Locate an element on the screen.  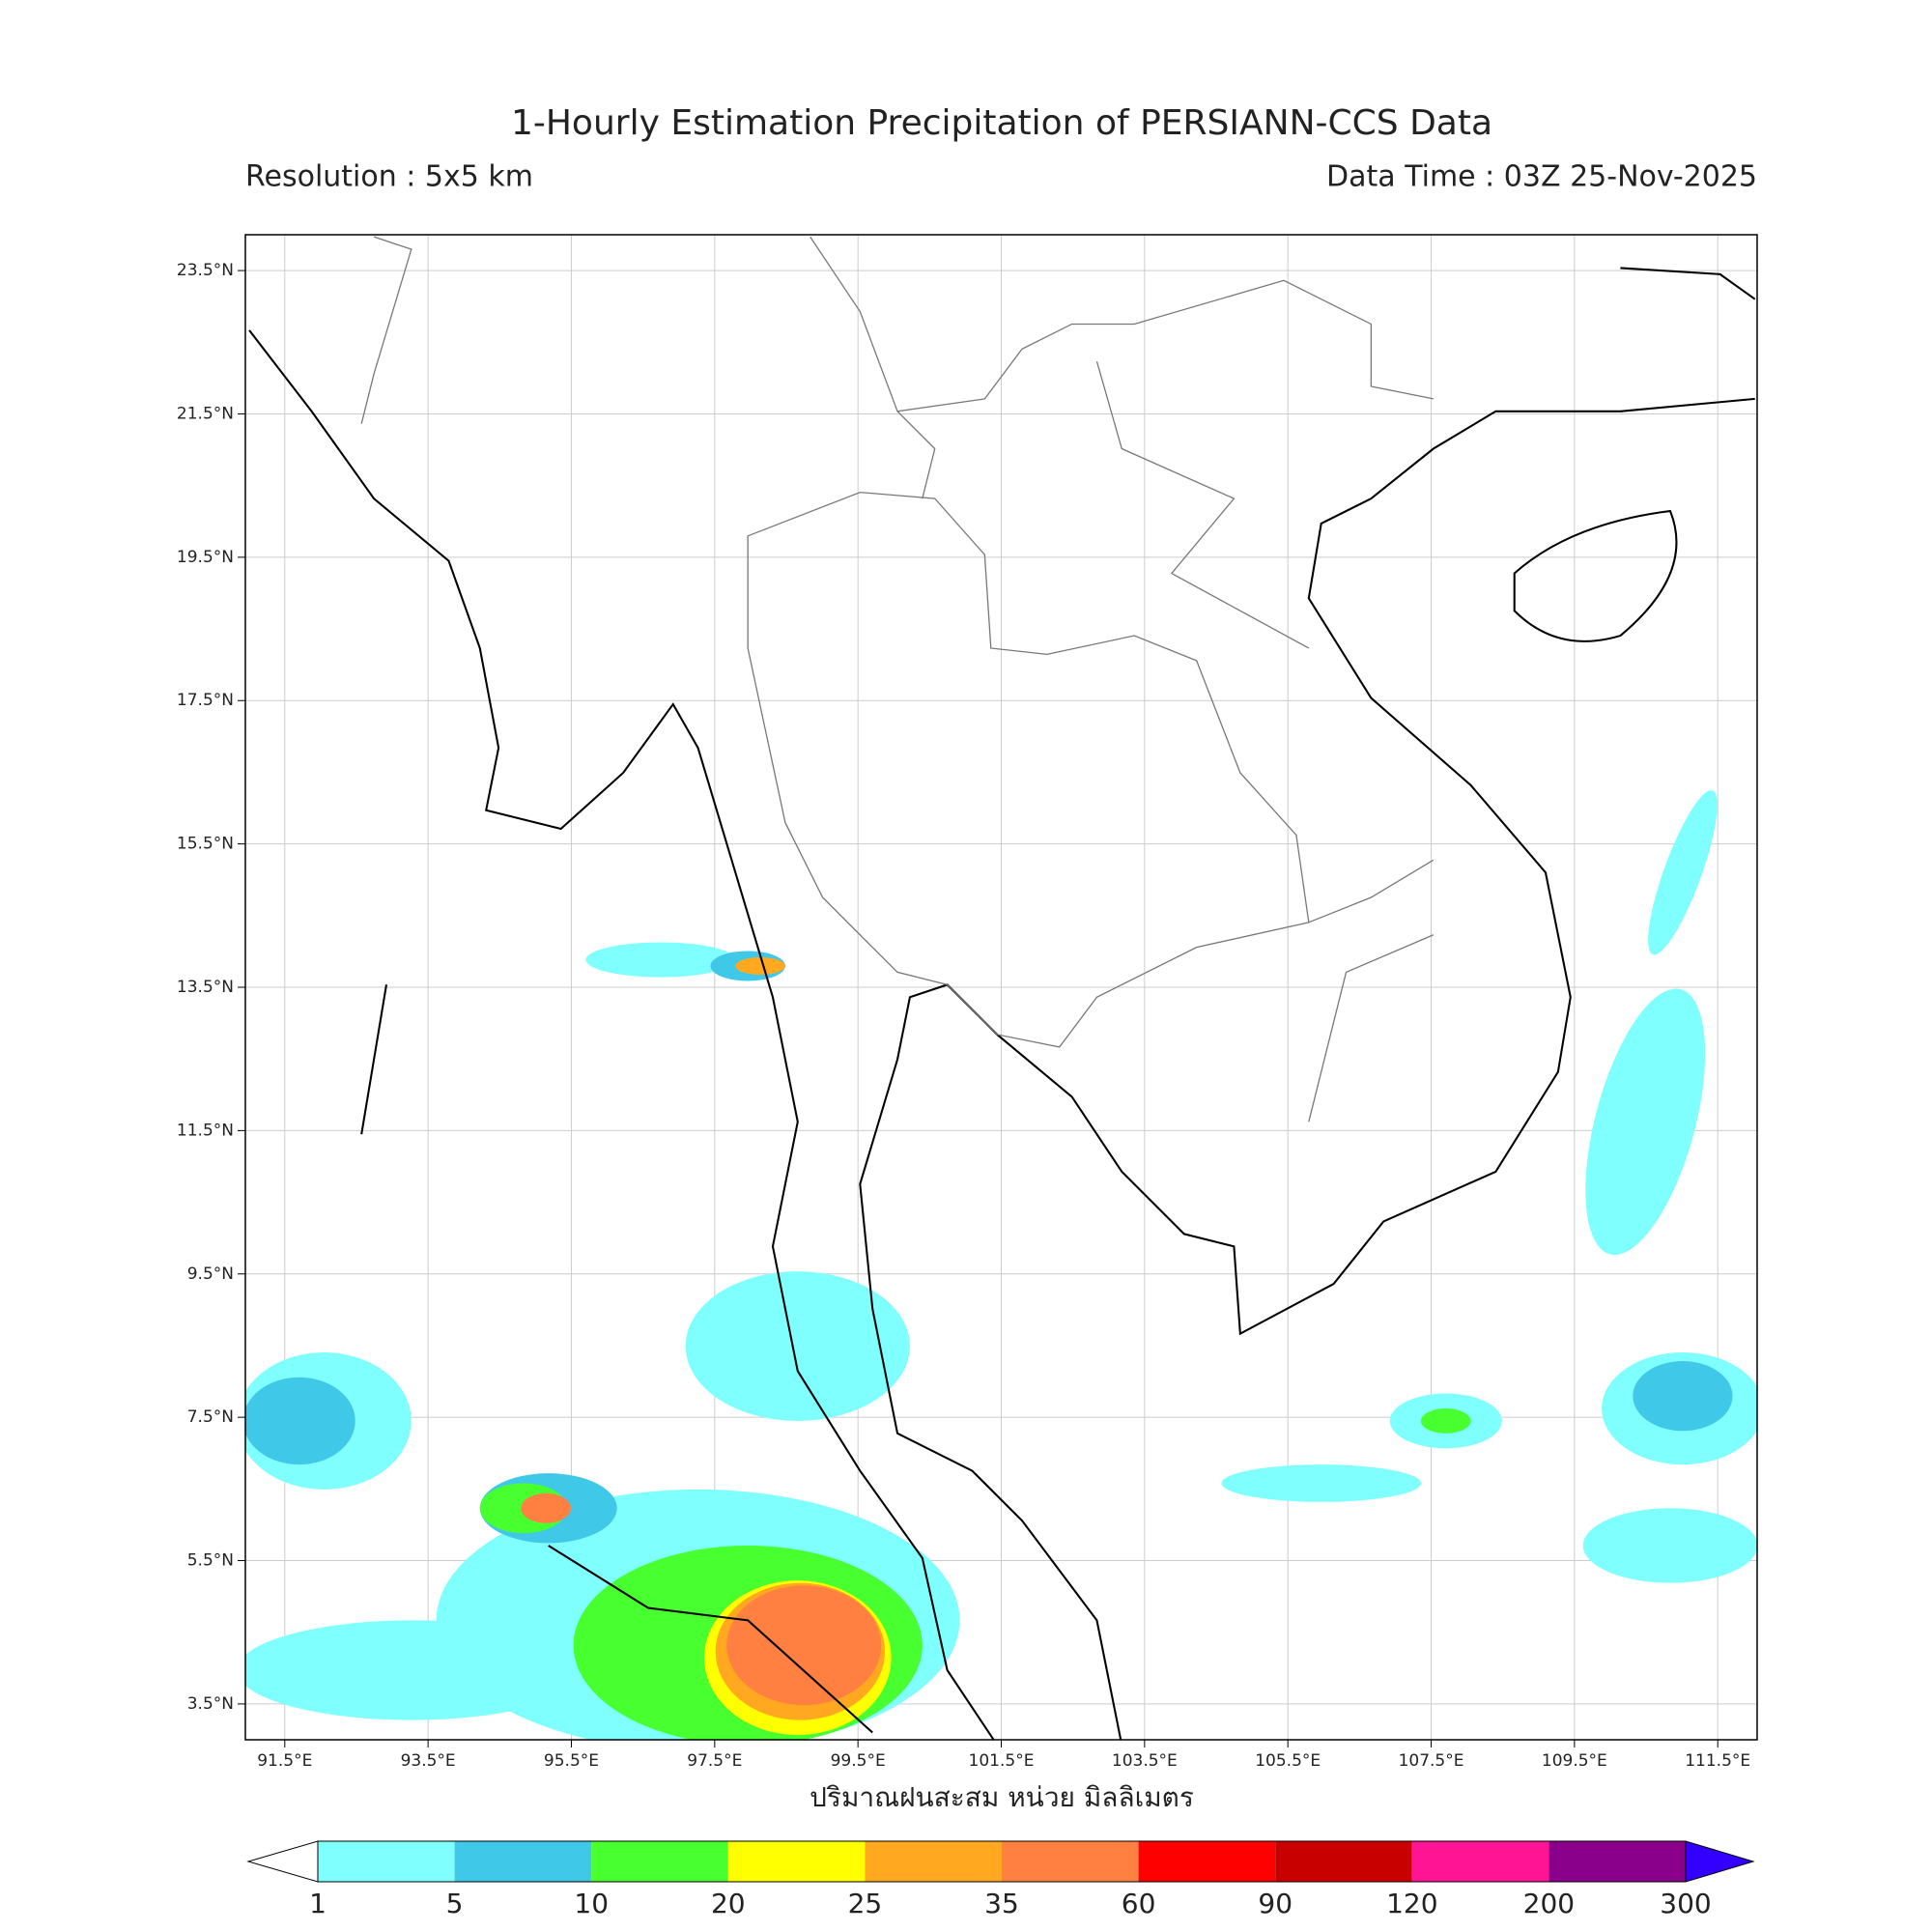
colorbar-label: 25 is located at coordinates (865, 1903).